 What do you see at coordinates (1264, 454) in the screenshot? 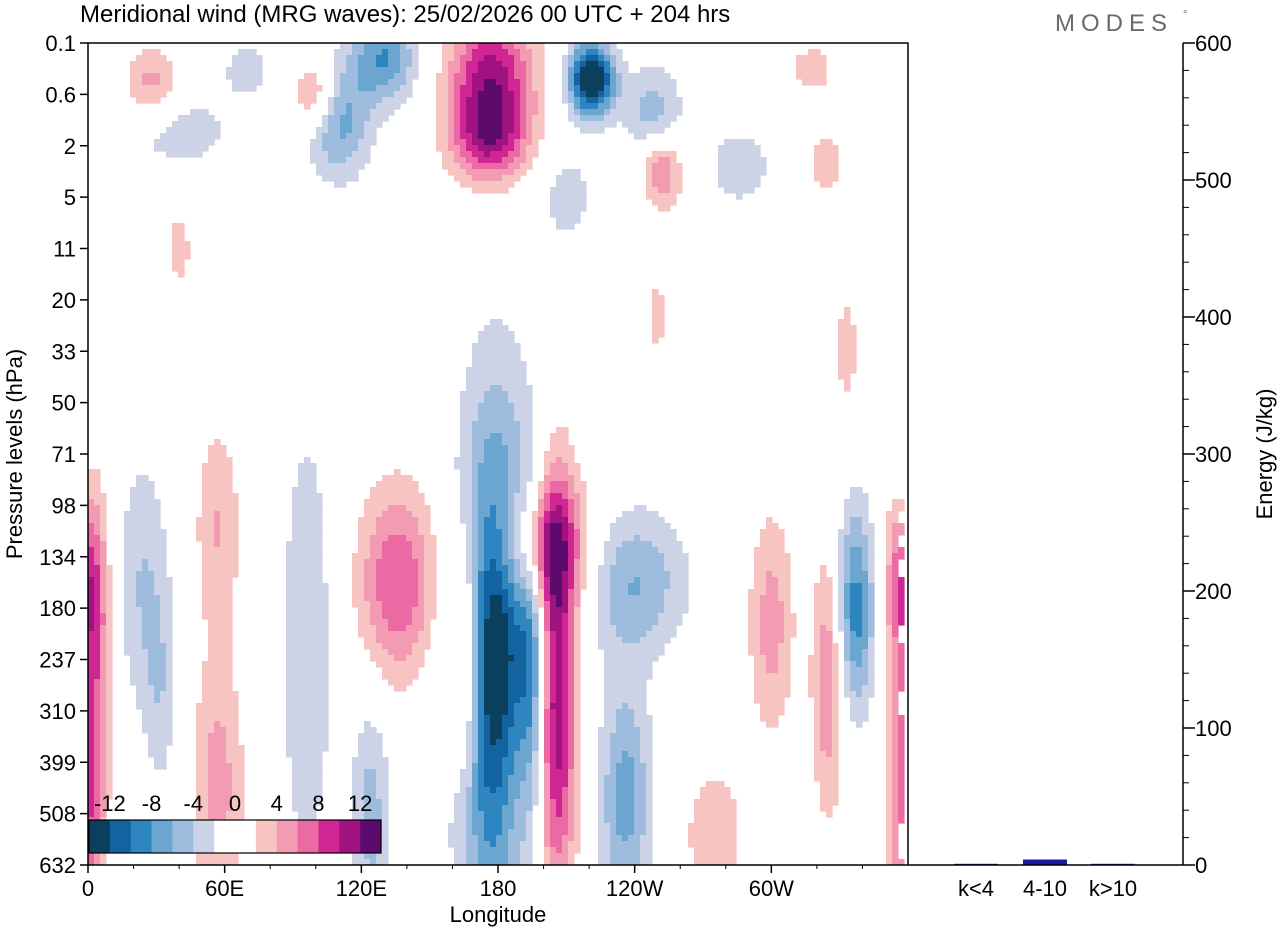
I see `energy-axis-label: Energy (J/kg)` at bounding box center [1264, 454].